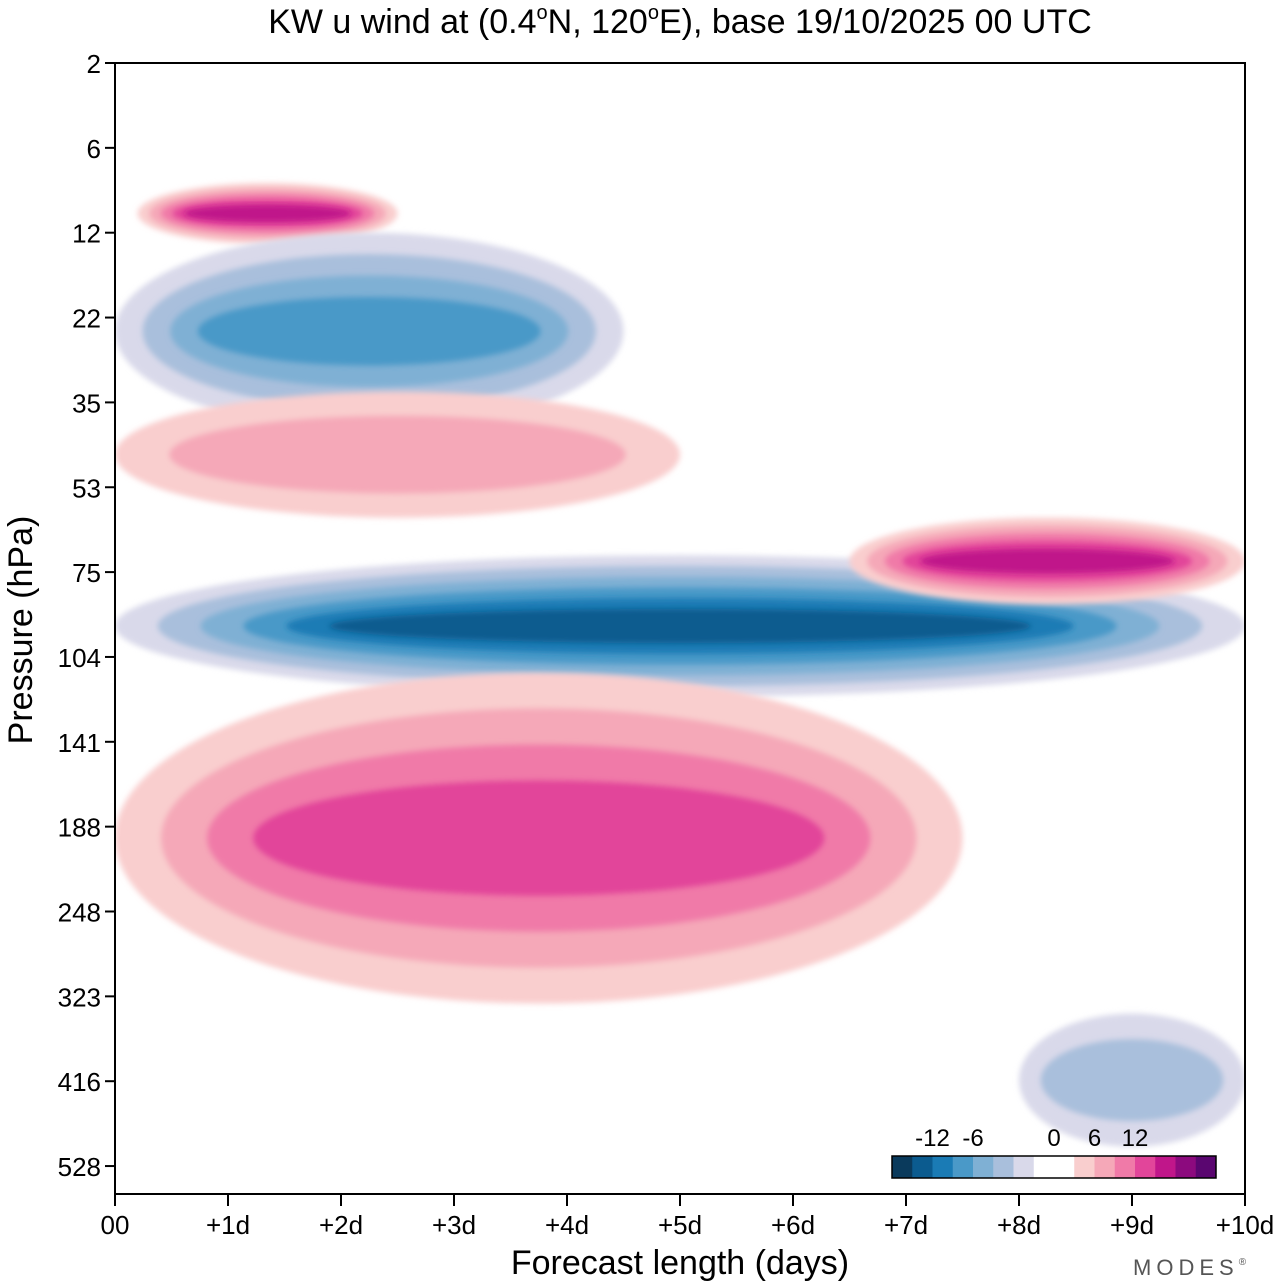 This screenshot has width=1280, height=1286. What do you see at coordinates (1186, 1267) in the screenshot?
I see `logo-text: MODES` at bounding box center [1186, 1267].